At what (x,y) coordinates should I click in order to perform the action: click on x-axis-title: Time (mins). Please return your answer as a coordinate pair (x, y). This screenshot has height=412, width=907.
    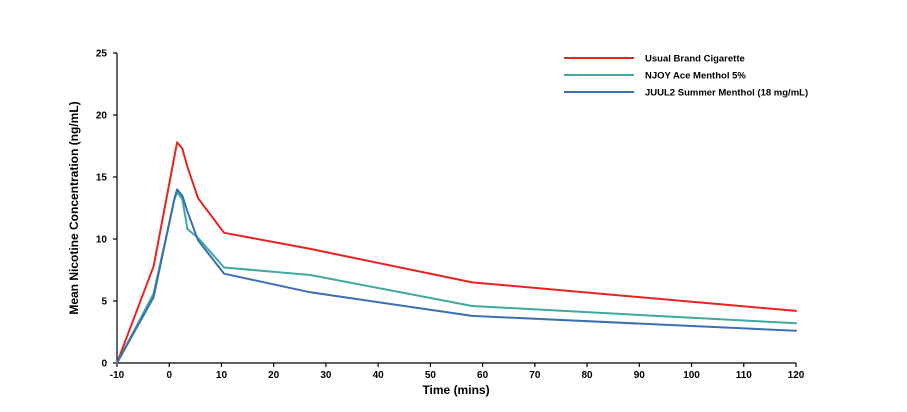
    Looking at the image, I should click on (455, 390).